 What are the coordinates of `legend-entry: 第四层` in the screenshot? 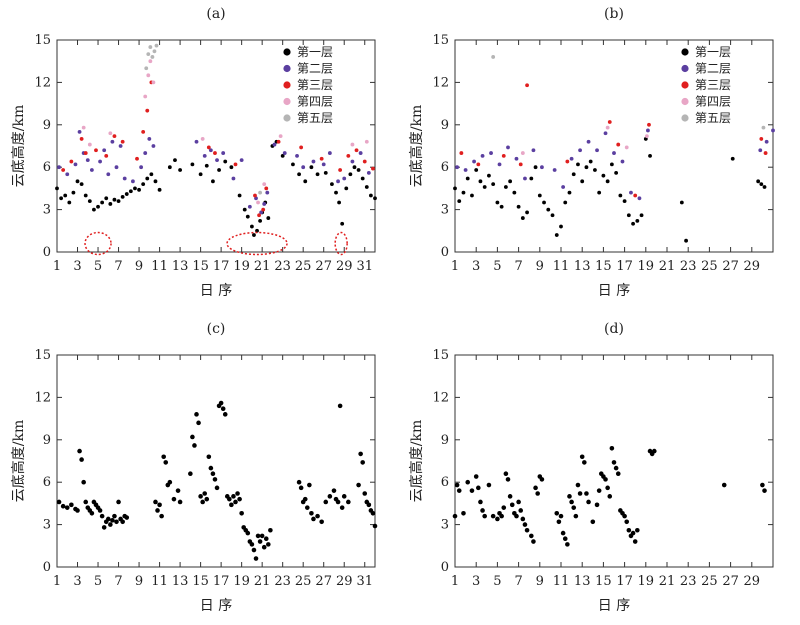 It's located at (713, 102).